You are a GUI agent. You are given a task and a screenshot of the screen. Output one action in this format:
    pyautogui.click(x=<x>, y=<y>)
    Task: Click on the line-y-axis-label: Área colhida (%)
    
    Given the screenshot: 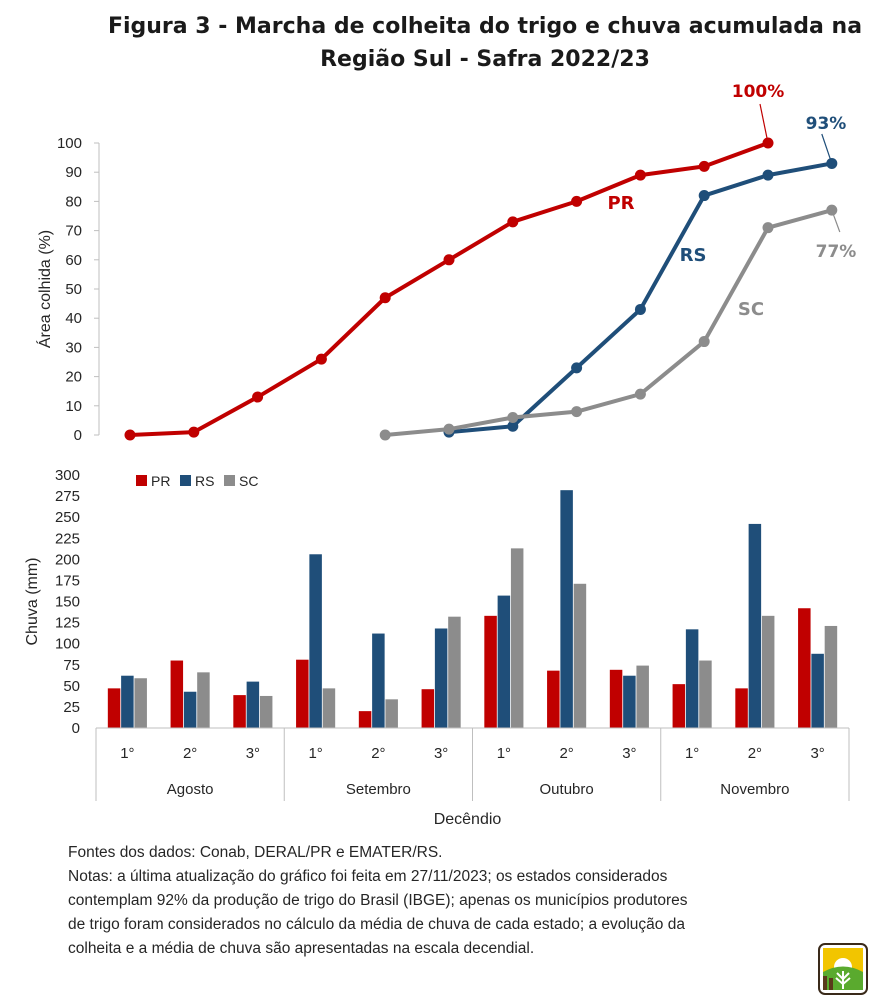 What is the action you would take?
    pyautogui.click(x=44, y=289)
    